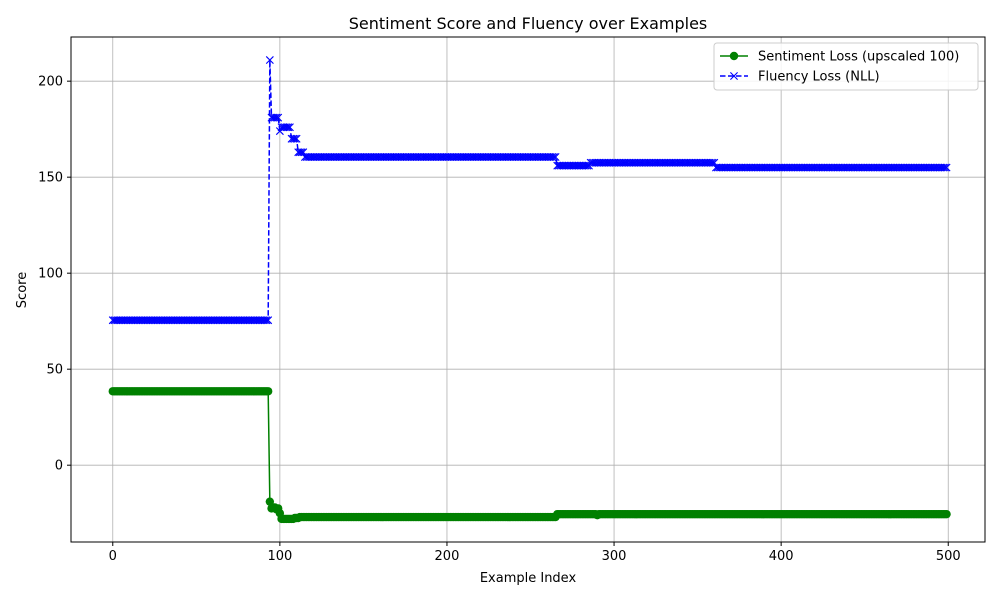  What do you see at coordinates (22, 290) in the screenshot?
I see `y-axis-label: Score` at bounding box center [22, 290].